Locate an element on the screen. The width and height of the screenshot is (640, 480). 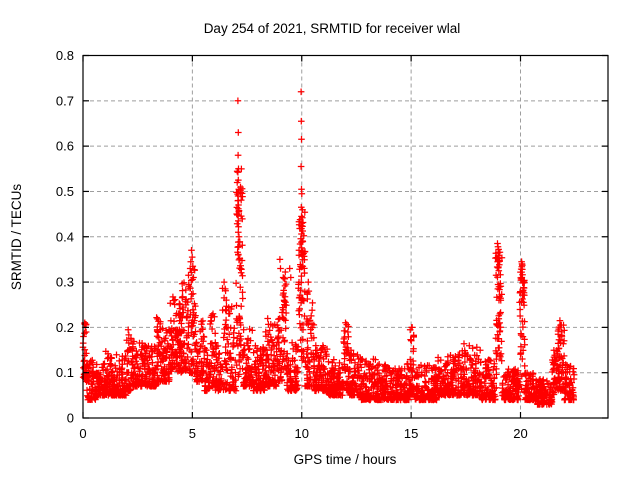
x-tick-label: 0 is located at coordinates (82, 433).